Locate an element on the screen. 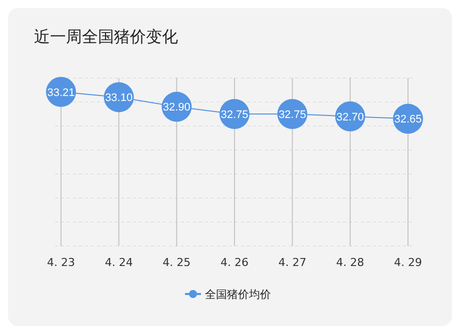 This screenshot has height=335, width=460. x-tick-label: 4. 24 is located at coordinates (118, 262).